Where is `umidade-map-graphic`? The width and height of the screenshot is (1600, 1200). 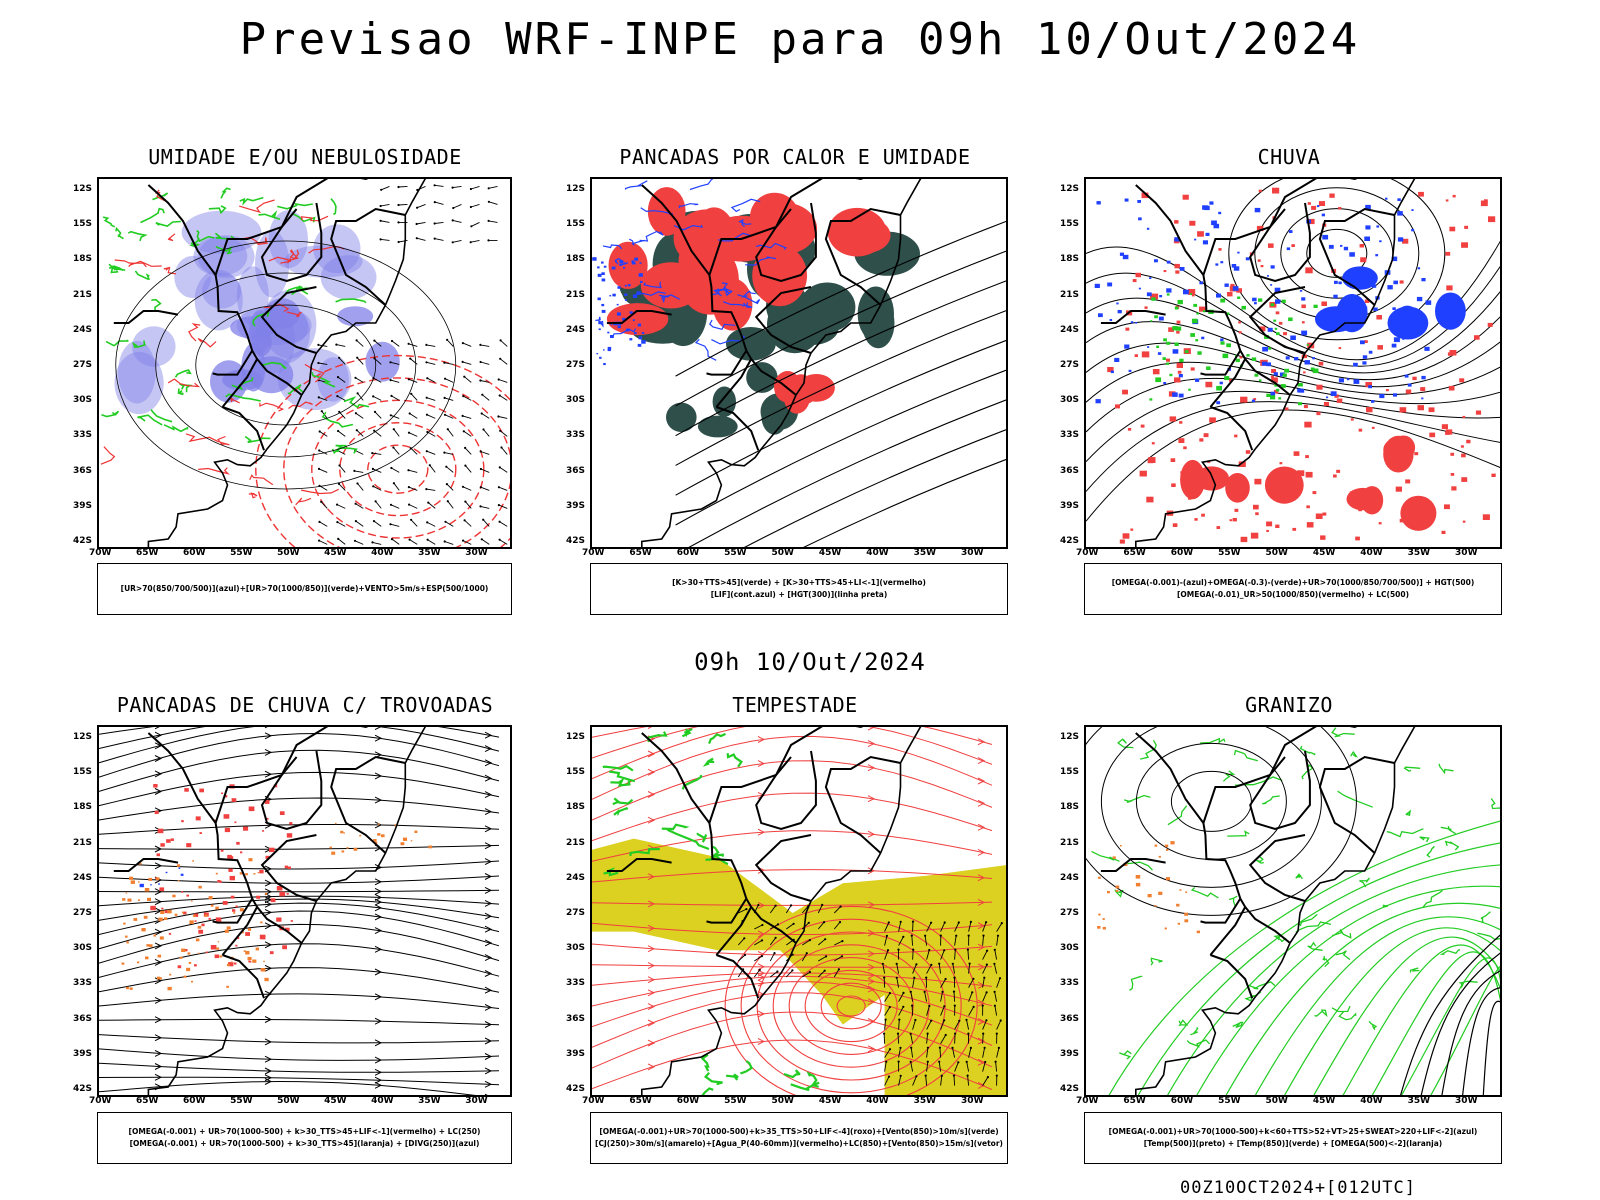 umidade-map-graphic is located at coordinates (305, 363).